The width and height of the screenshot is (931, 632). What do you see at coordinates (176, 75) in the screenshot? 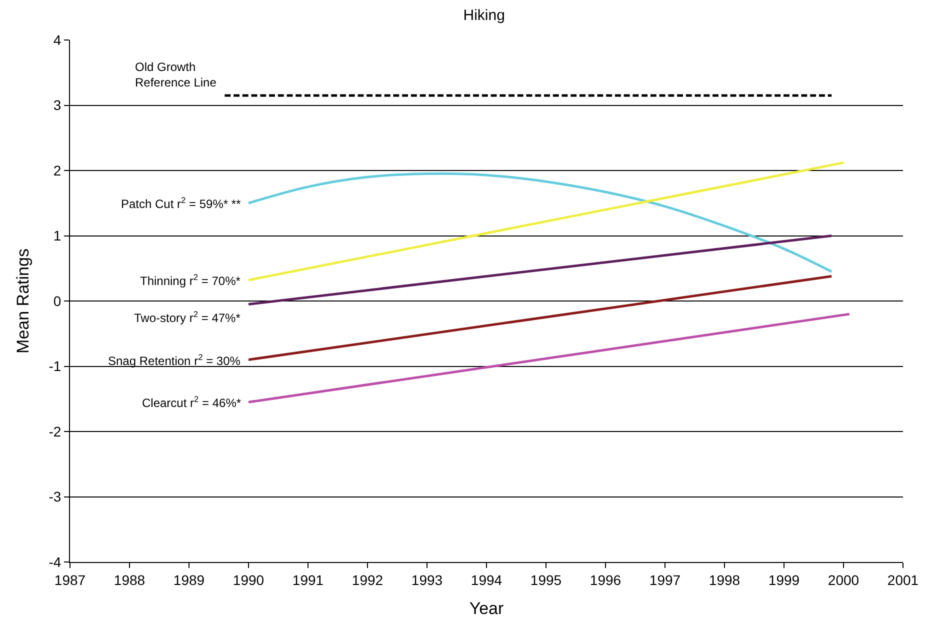
I see `series-label: Old Growth Reference Line` at bounding box center [176, 75].